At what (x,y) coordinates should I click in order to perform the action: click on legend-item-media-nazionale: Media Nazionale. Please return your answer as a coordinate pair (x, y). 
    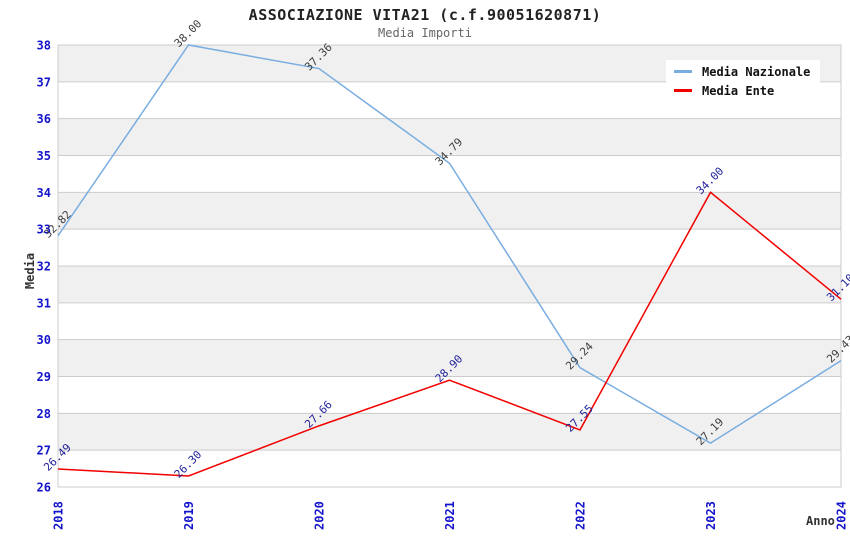
    Looking at the image, I should click on (742, 71).